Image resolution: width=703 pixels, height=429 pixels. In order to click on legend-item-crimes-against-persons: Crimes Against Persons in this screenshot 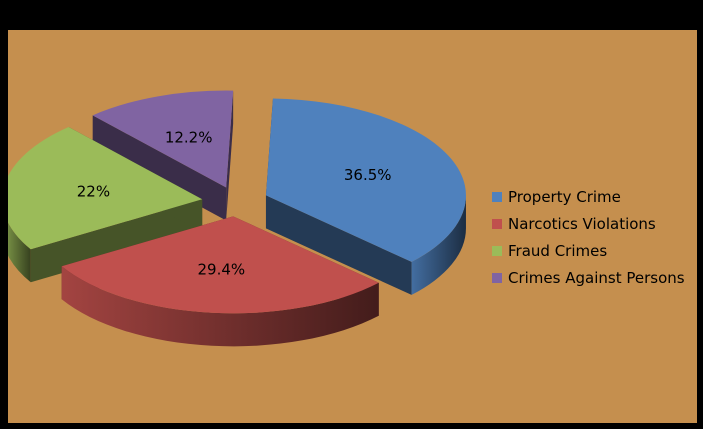, I will do `click(588, 277)`.